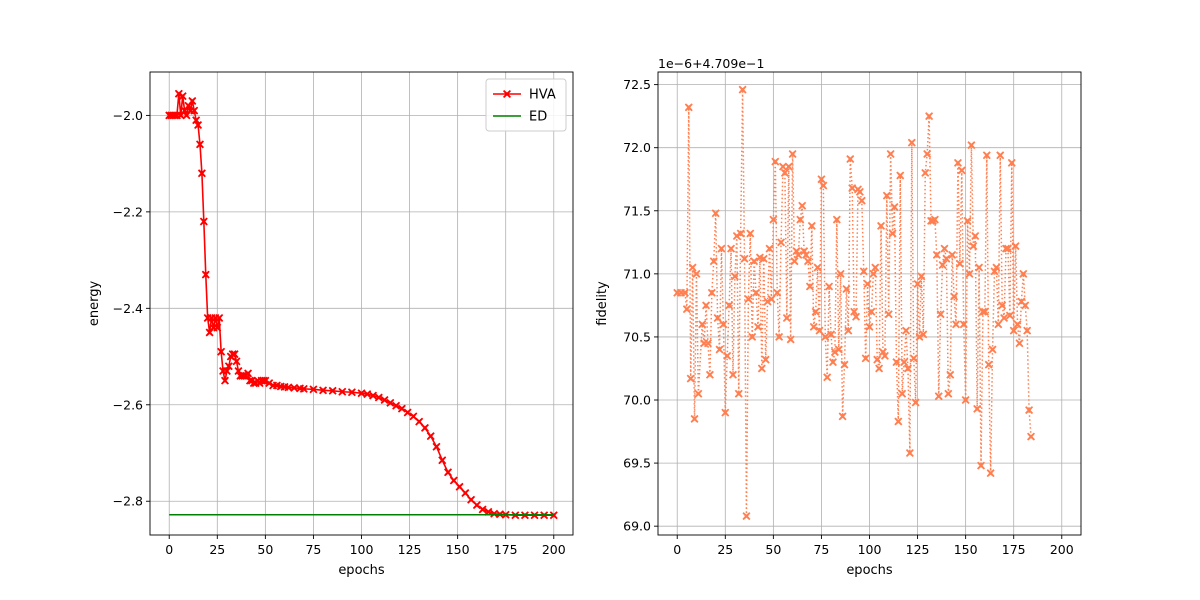 This screenshot has width=1200, height=600. Describe the element at coordinates (128, 404) in the screenshot. I see `energy-y-tick-label: −2.6` at that location.